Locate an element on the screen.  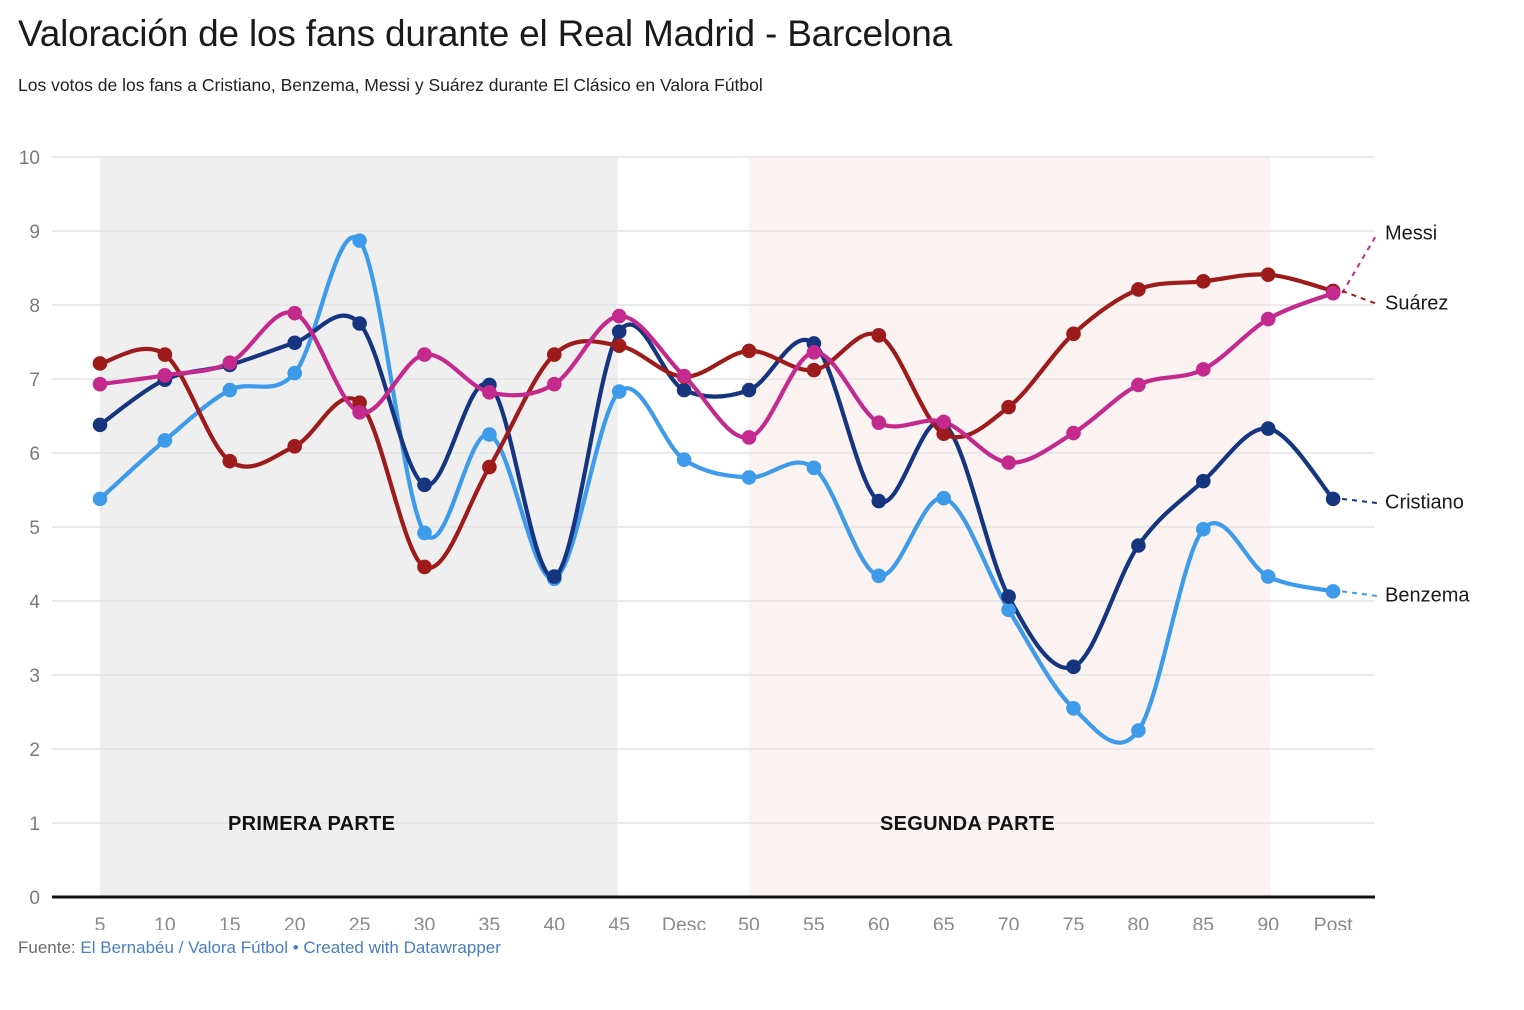
y-axis-tick-label: 3 is located at coordinates (34, 676).